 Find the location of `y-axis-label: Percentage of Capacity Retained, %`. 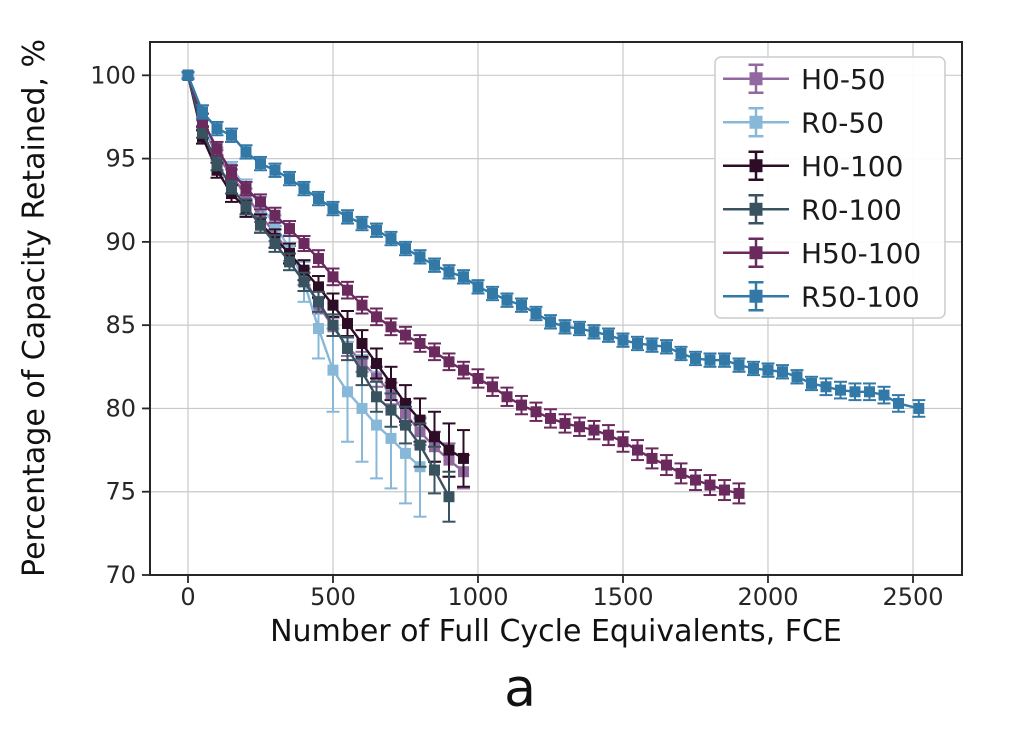

y-axis-label: Percentage of Capacity Retained, % is located at coordinates (34, 308).